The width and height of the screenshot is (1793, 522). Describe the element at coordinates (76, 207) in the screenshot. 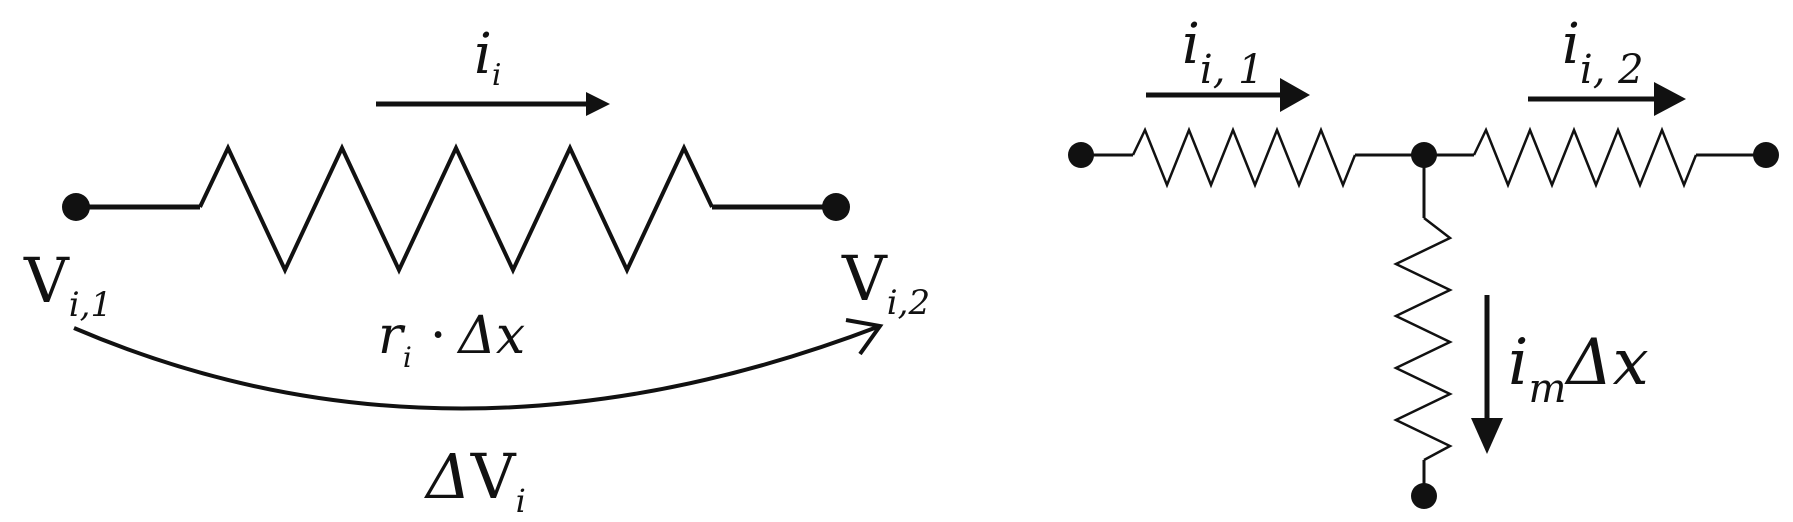

I see `left-terminal-node` at that location.